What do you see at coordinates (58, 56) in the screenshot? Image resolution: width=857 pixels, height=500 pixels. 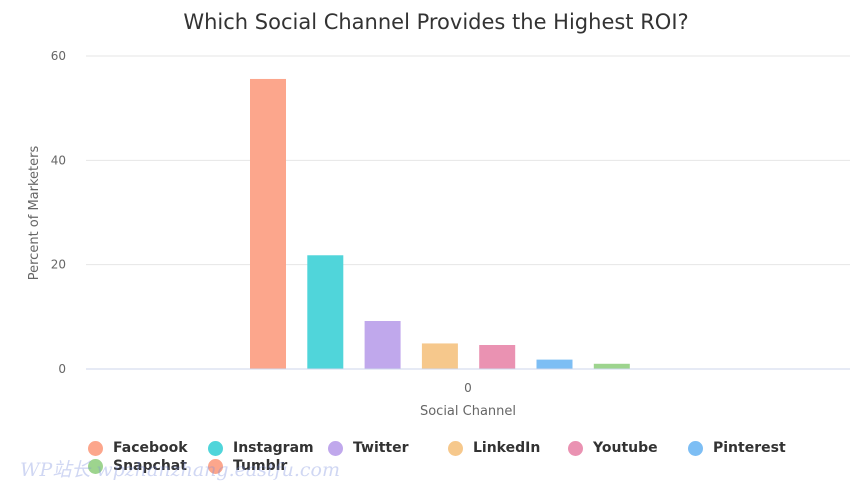 I see `y-tick-label-60: 60` at bounding box center [58, 56].